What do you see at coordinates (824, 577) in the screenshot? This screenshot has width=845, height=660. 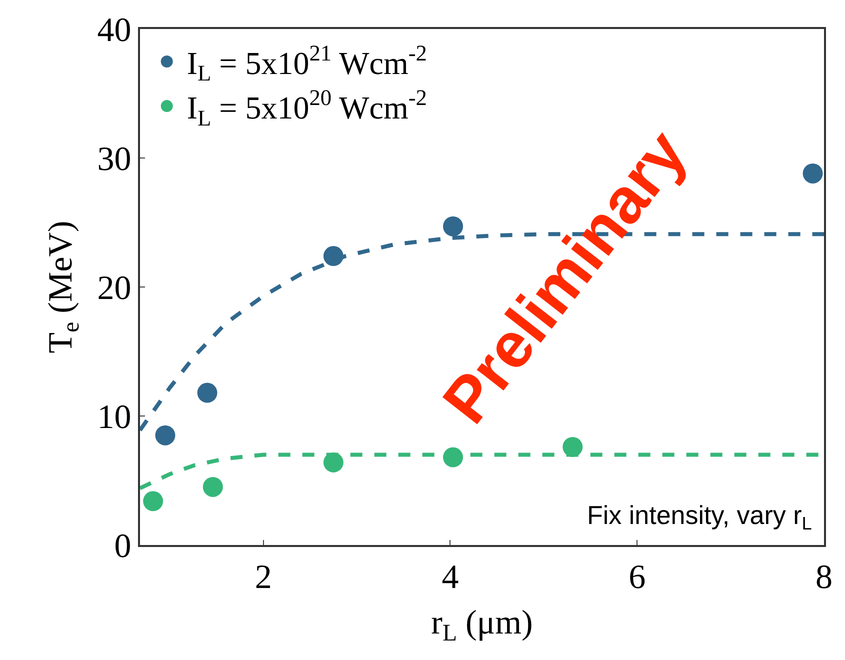 I see `x-tick-label: 8` at bounding box center [824, 577].